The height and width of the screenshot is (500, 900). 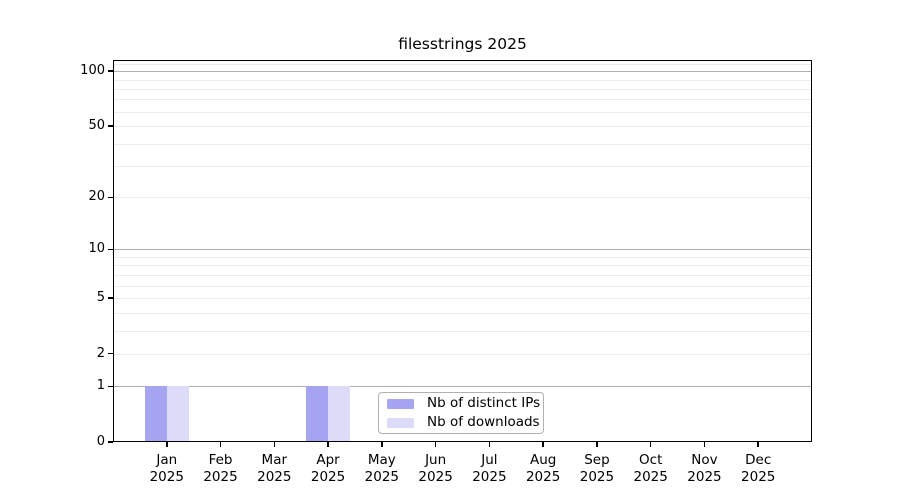 What do you see at coordinates (100, 297) in the screenshot?
I see `y-tick-label: 5` at bounding box center [100, 297].